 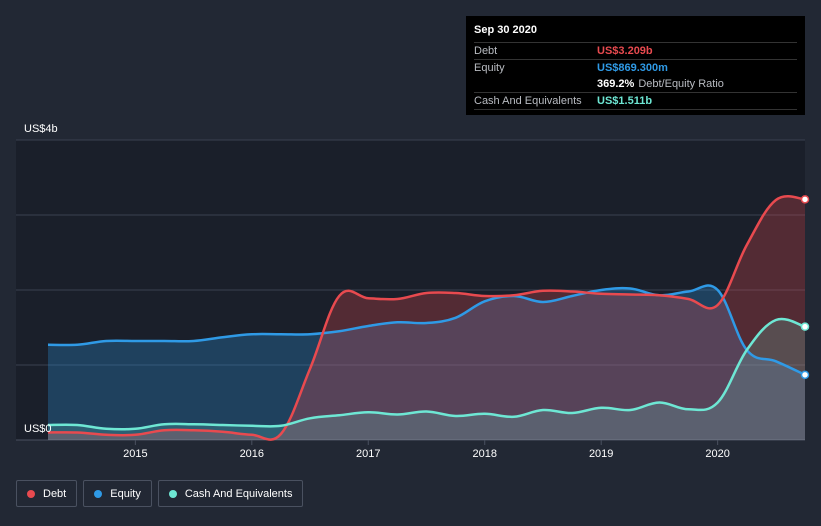 What do you see at coordinates (135, 454) in the screenshot?
I see `x-tick-label-2015: 2015` at bounding box center [135, 454].